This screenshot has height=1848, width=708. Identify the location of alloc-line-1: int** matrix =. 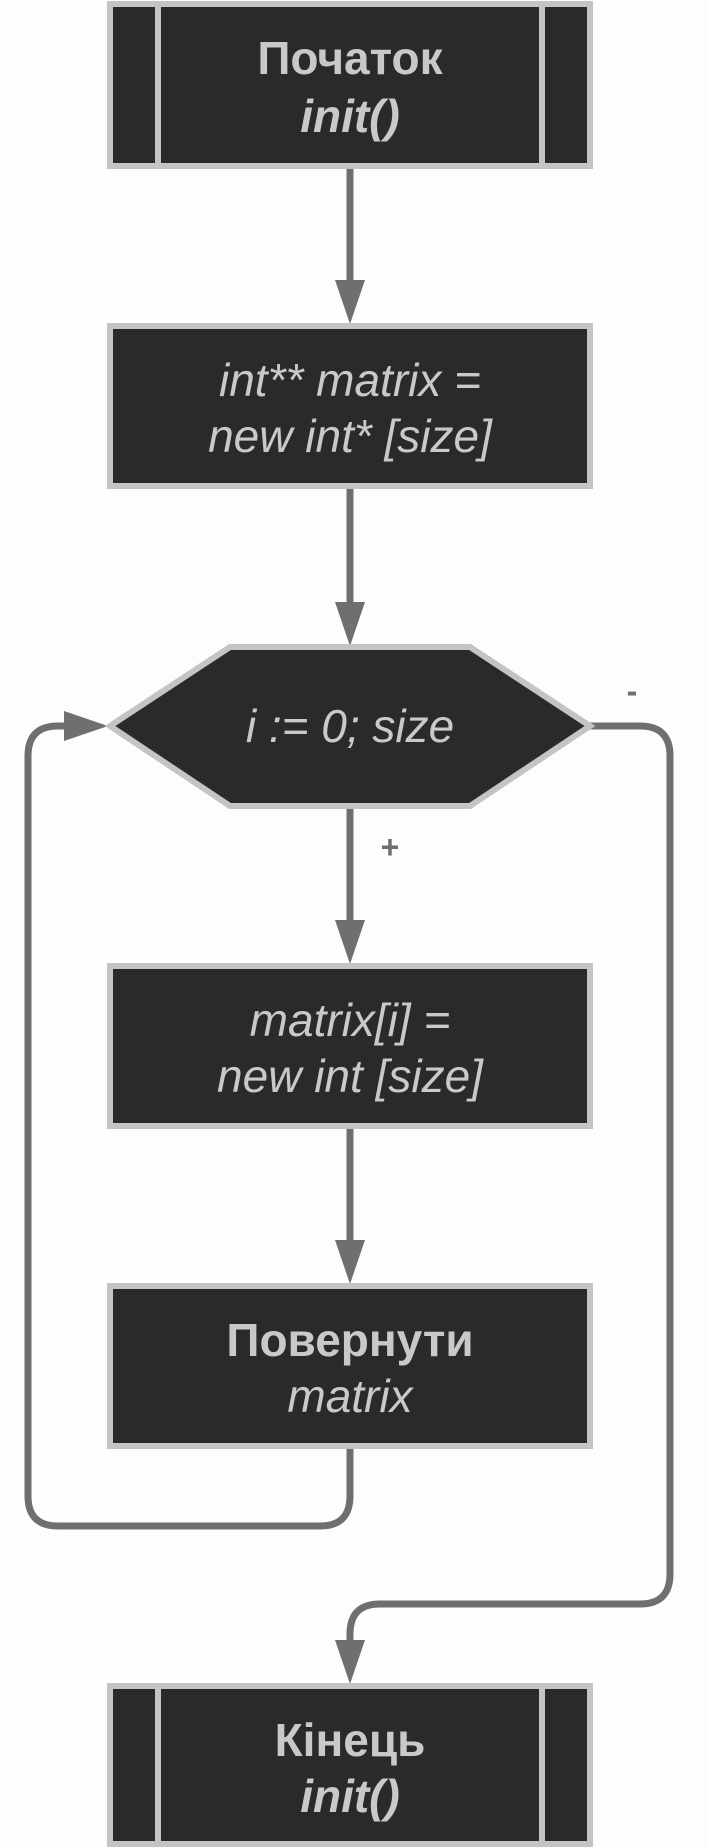
(350, 380).